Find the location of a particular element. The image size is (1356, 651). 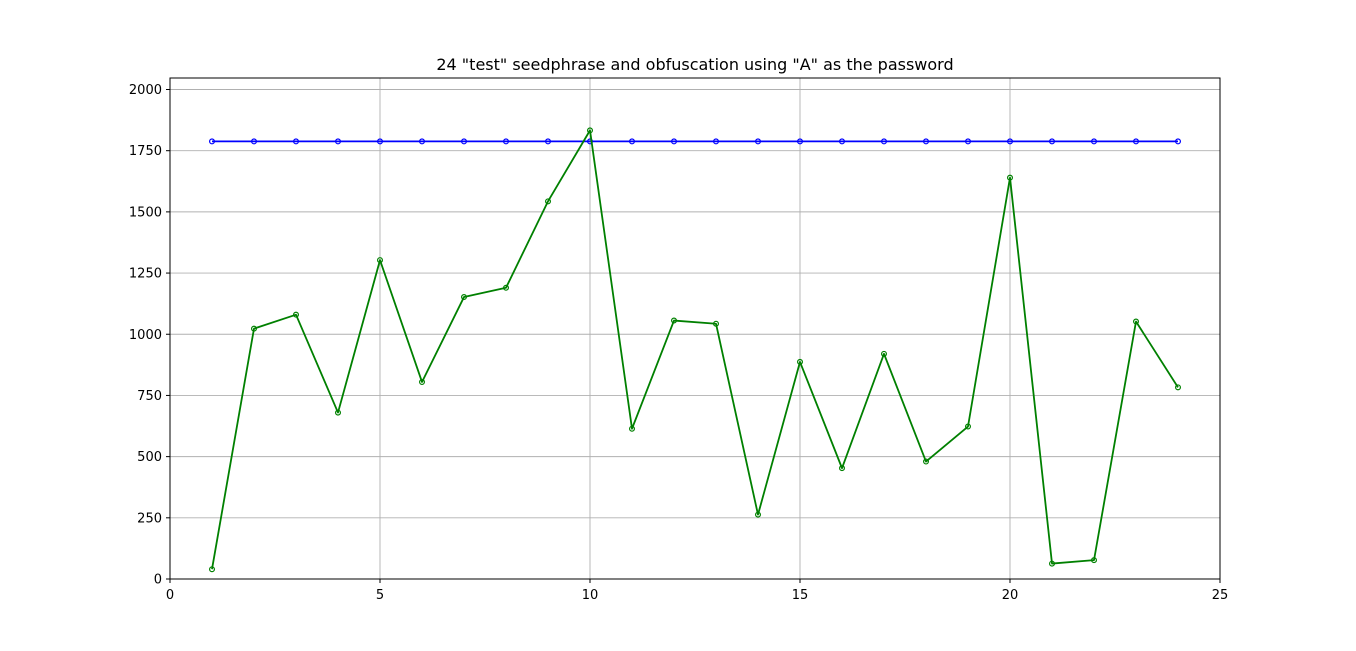

x-tick-label: 10 is located at coordinates (590, 595).